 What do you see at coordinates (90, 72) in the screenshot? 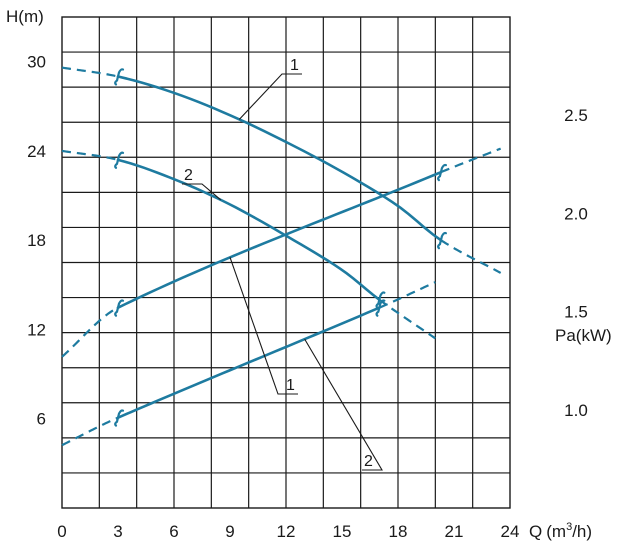
I see `series-1-head-dashed-start` at bounding box center [90, 72].